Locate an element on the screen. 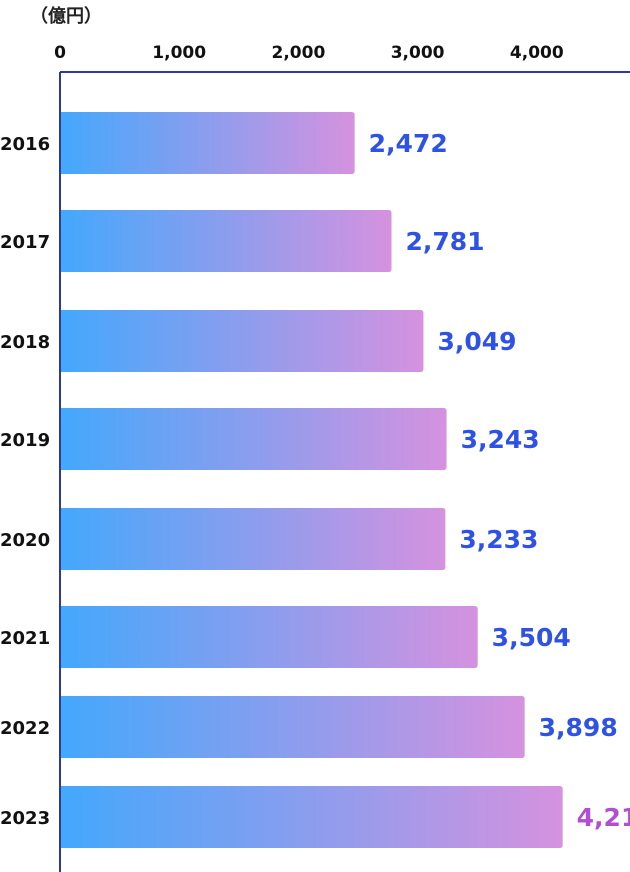 Image resolution: width=630 pixels, height=872 pixels. x-tick-labels: 0 1,000 2,000 3,000 4,000 is located at coordinates (309, 53).